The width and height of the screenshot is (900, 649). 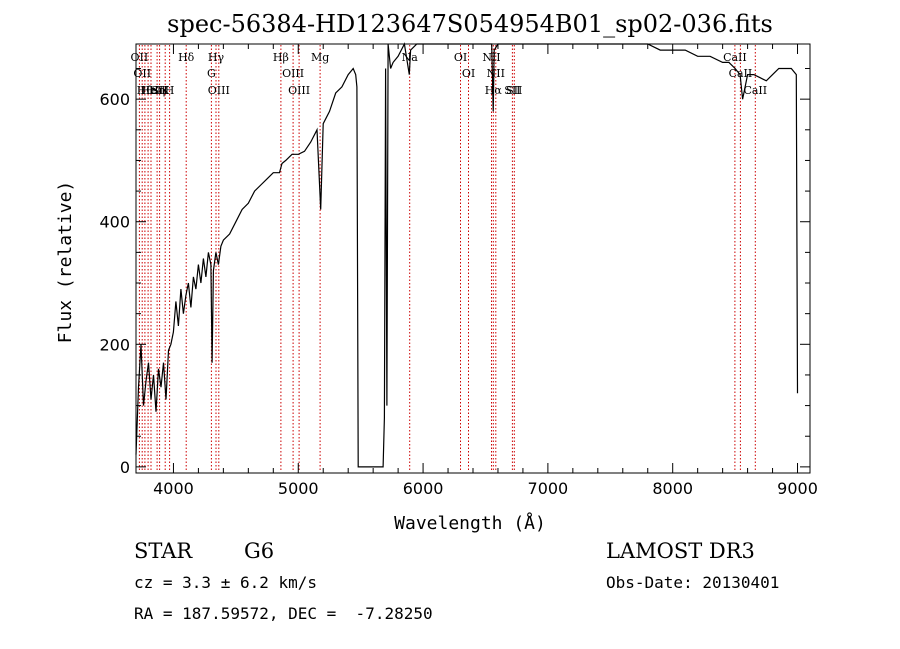 What do you see at coordinates (216, 57) in the screenshot?
I see `line-marker-label-11: Hγ` at bounding box center [216, 57].